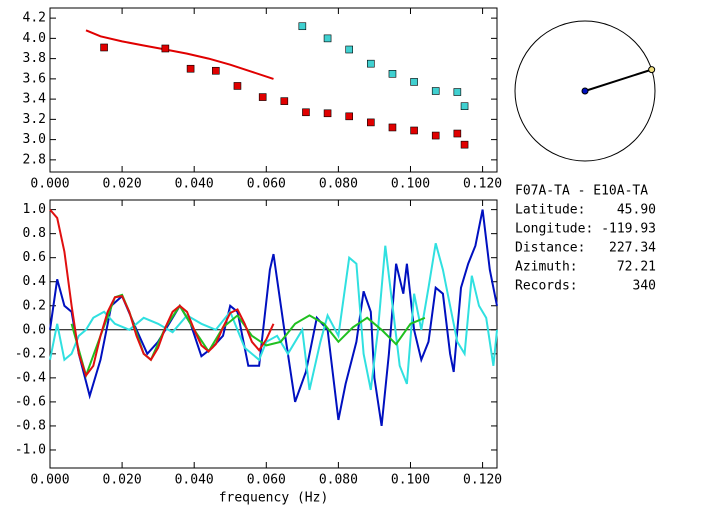 Image resolution: width=701 pixels, height=519 pixels. What do you see at coordinates (35, 99) in the screenshot?
I see `y-tick-label: 3.4` at bounding box center [35, 99].